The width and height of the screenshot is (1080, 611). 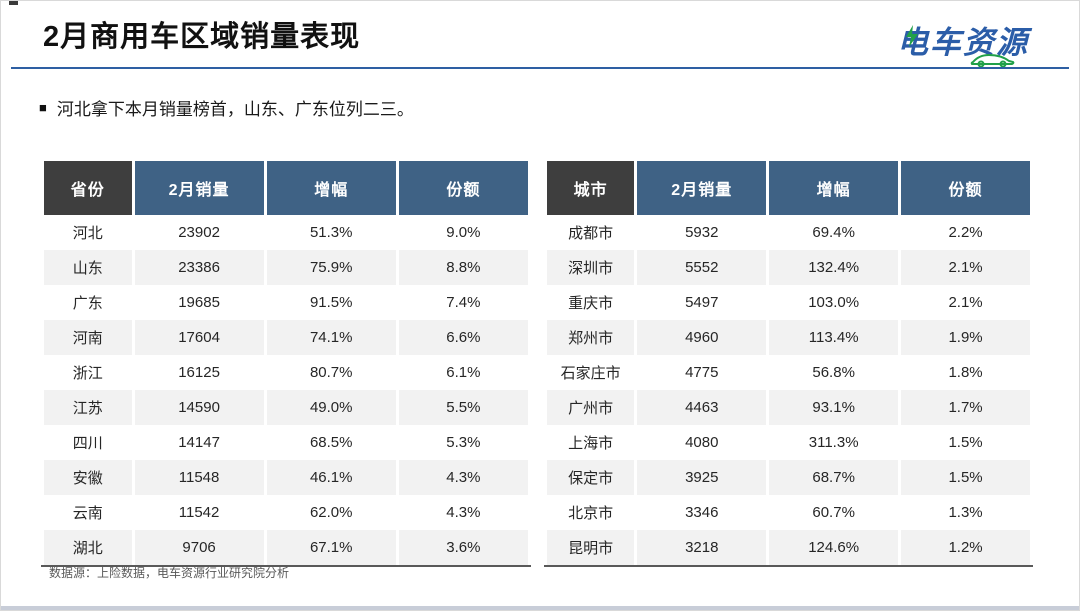 What do you see at coordinates (88, 188) in the screenshot?
I see `column-header: 省份` at bounding box center [88, 188].